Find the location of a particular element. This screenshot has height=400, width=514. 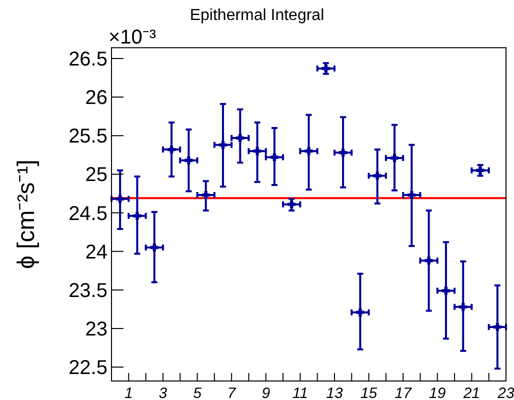

x-tick-label: 19 is located at coordinates (437, 392).